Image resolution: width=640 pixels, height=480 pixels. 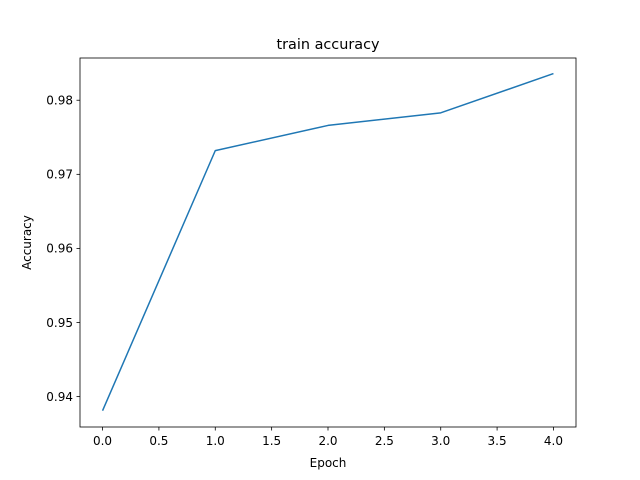 I want to click on x-tick-label: 1.0, so click(x=215, y=441).